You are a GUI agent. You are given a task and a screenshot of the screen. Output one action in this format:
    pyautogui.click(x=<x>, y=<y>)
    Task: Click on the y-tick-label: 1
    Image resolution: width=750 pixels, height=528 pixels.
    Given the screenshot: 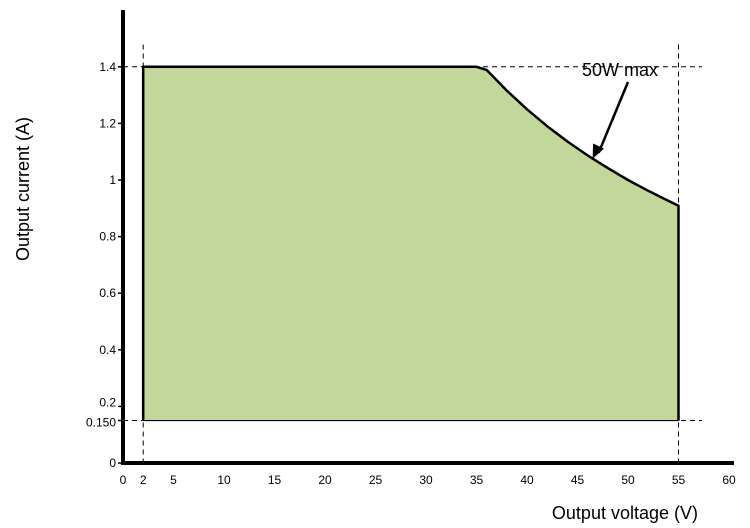 What is the action you would take?
    pyautogui.click(x=112, y=180)
    